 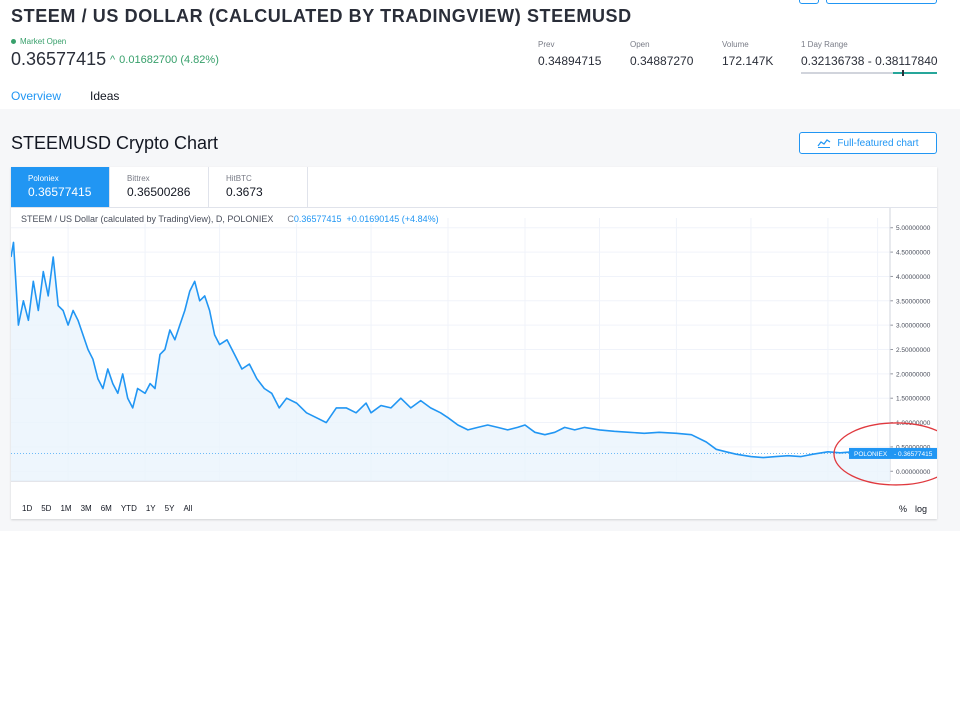 I want to click on title-symbol: STEEMUSD, so click(x=579, y=16).